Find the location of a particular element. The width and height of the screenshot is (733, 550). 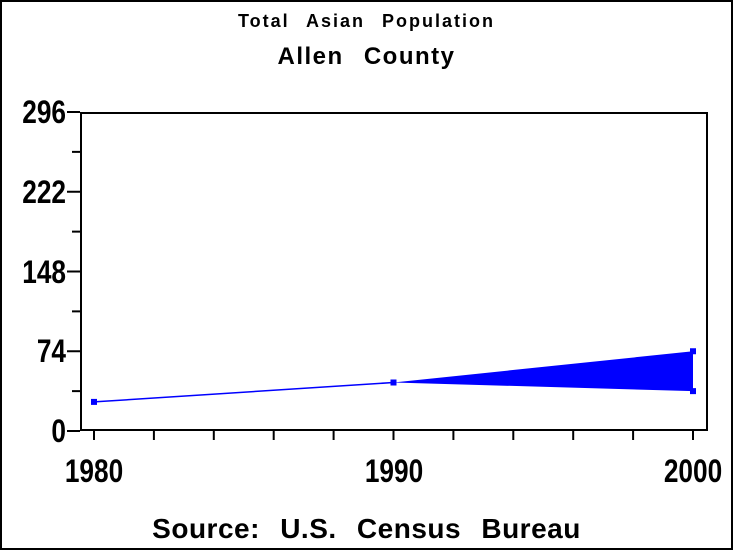

y-tick-label: 0 is located at coordinates (58, 431).